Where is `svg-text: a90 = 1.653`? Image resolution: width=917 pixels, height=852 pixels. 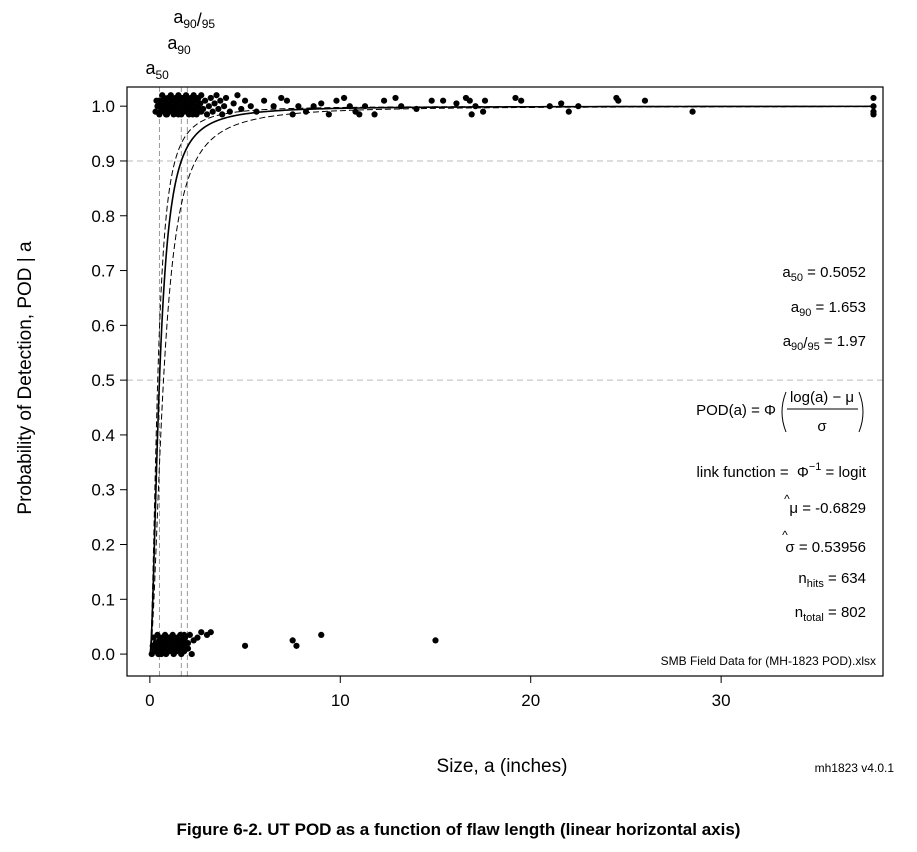 svg-text: a90 = 1.653 is located at coordinates (828, 309).